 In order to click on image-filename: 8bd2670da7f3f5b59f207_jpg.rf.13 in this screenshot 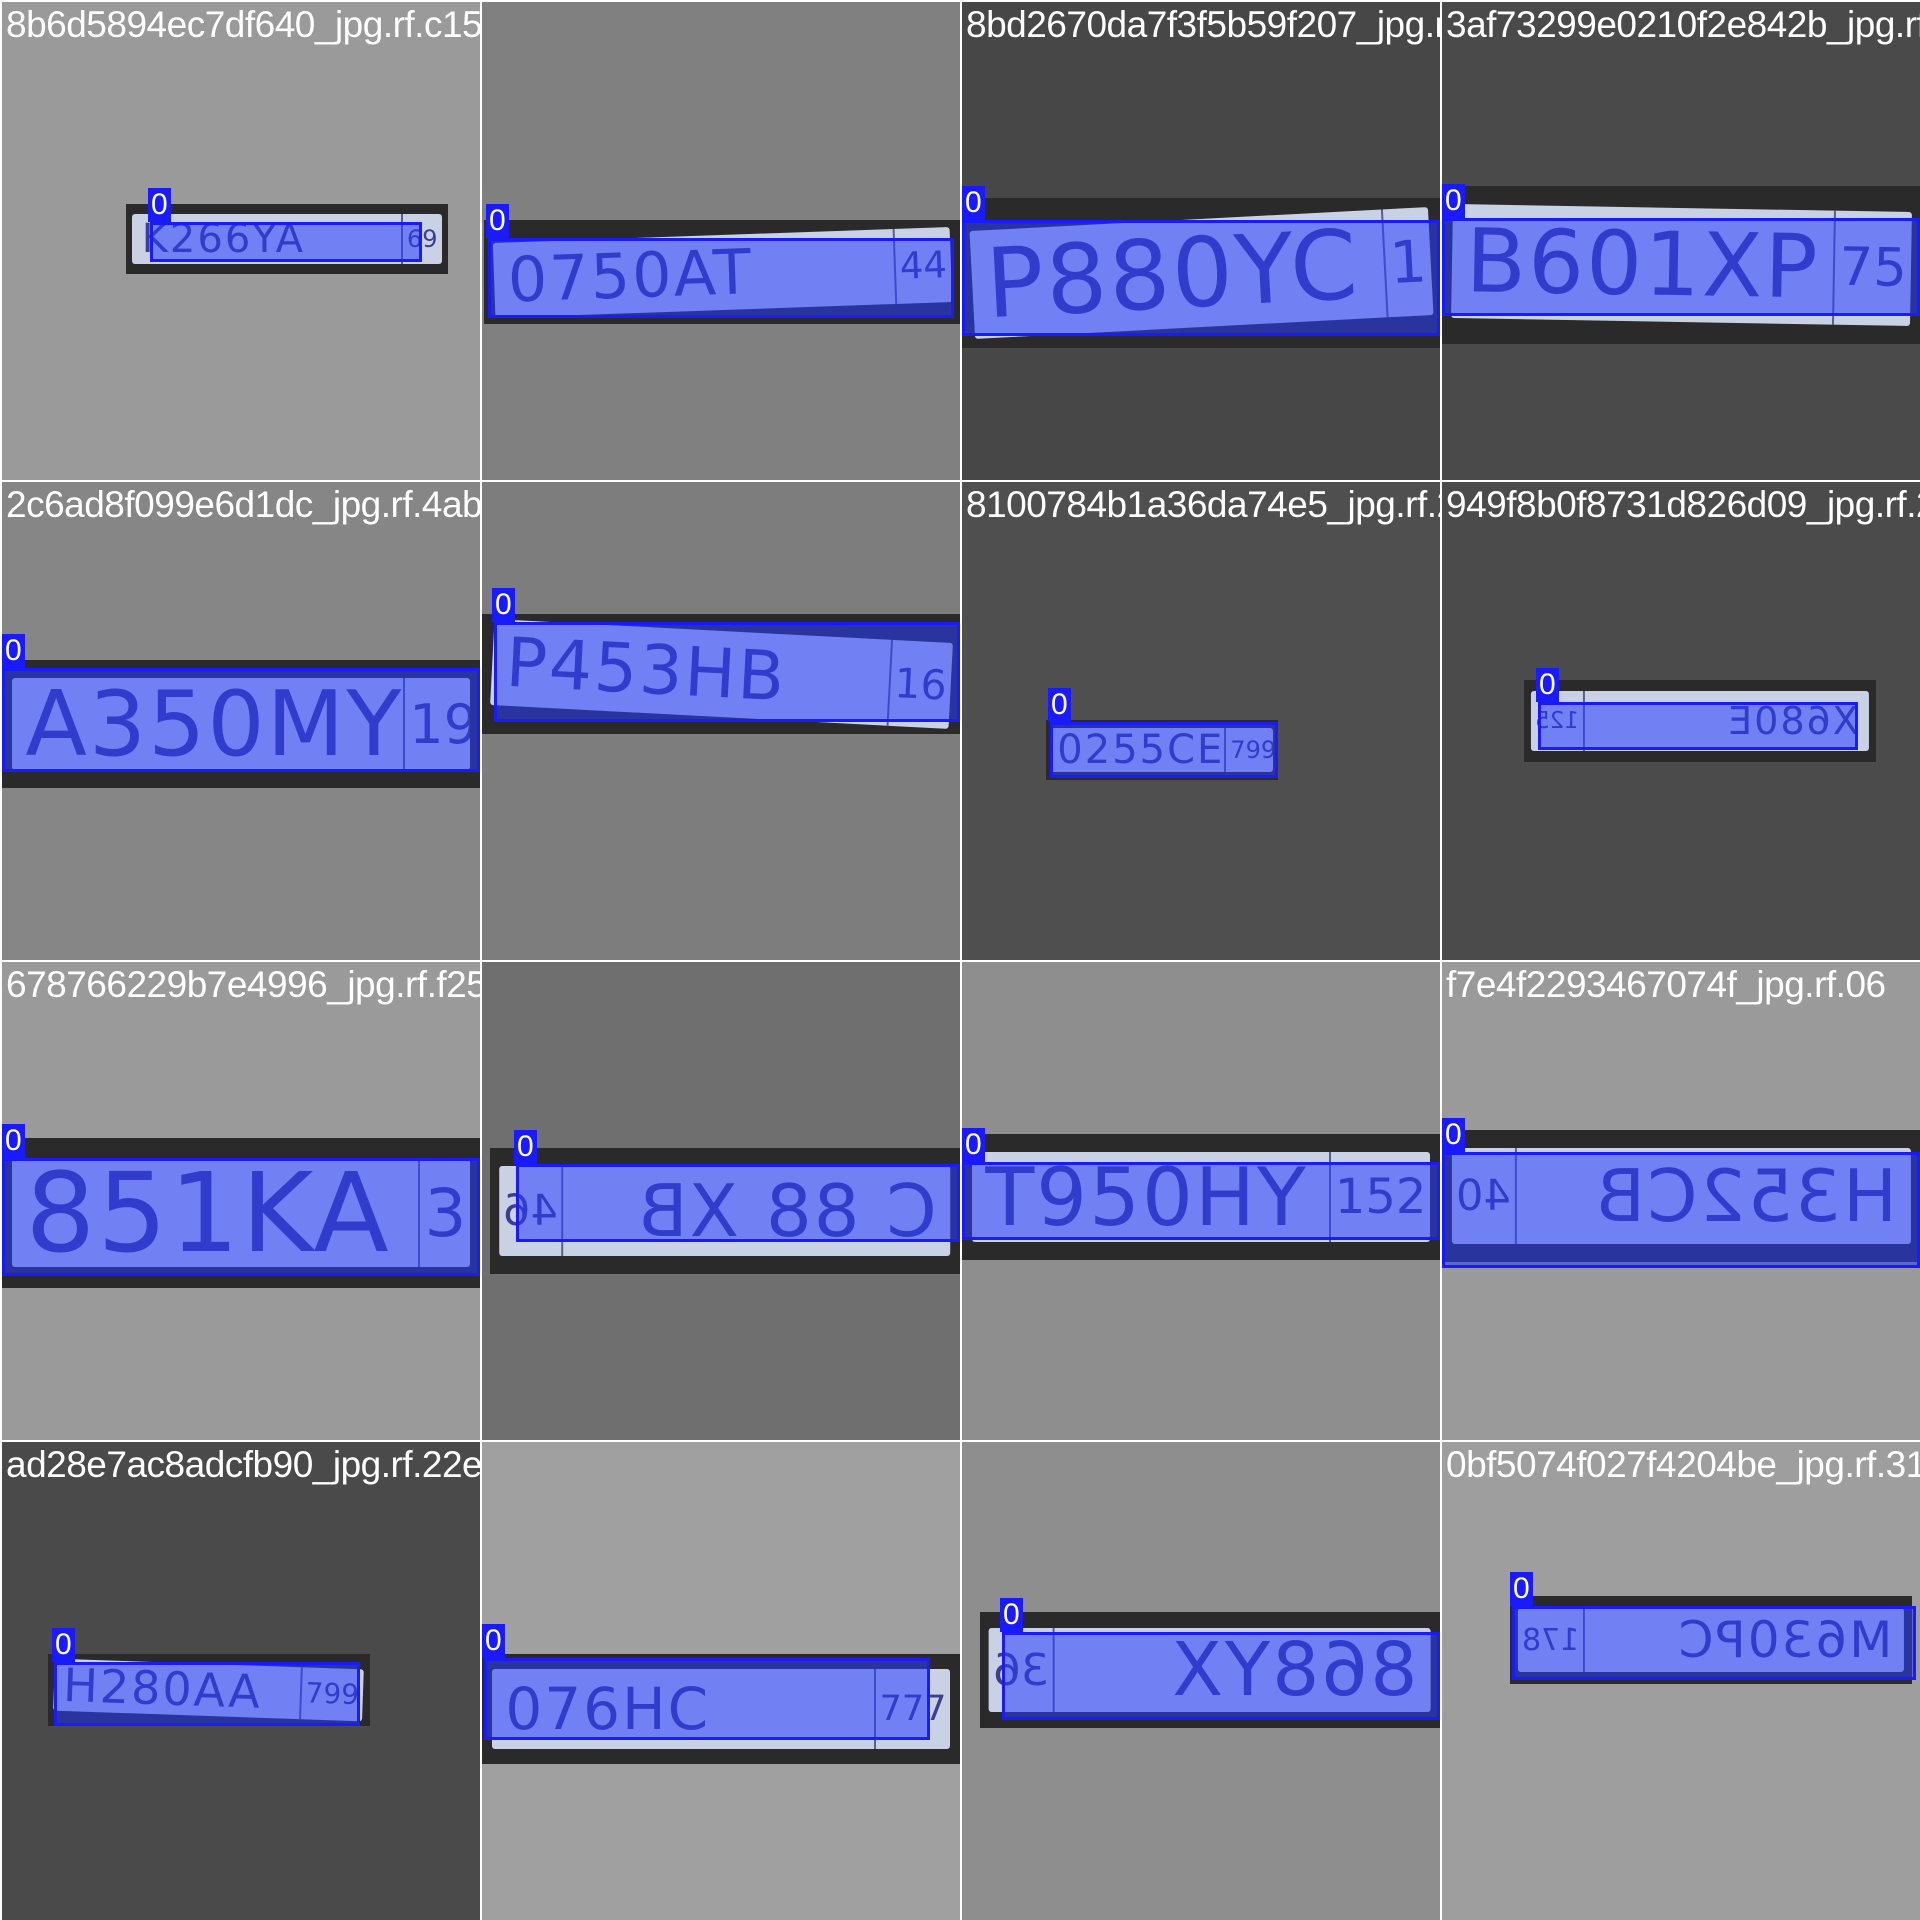, I will do `click(1203, 25)`.